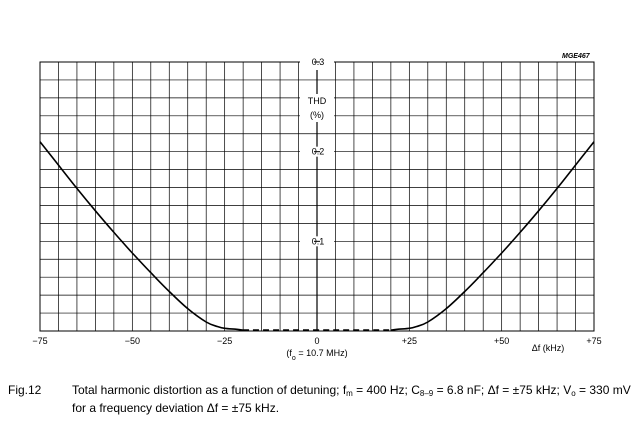  Describe the element at coordinates (39, 341) in the screenshot. I see `x-tick-label: −75` at that location.